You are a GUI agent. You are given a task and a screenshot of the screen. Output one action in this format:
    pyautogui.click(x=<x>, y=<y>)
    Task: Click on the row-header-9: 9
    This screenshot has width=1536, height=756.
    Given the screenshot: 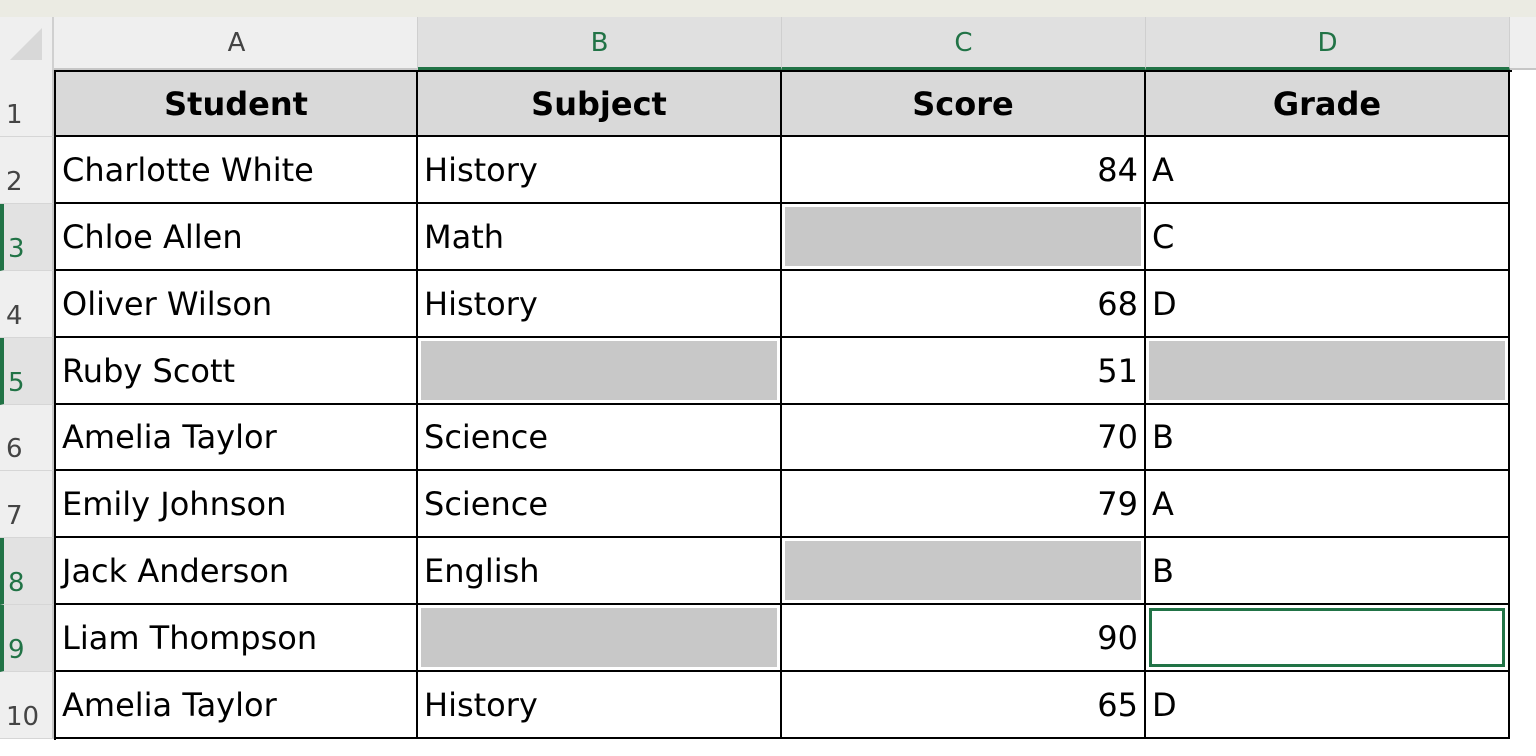 What is the action you would take?
    pyautogui.click(x=27, y=638)
    